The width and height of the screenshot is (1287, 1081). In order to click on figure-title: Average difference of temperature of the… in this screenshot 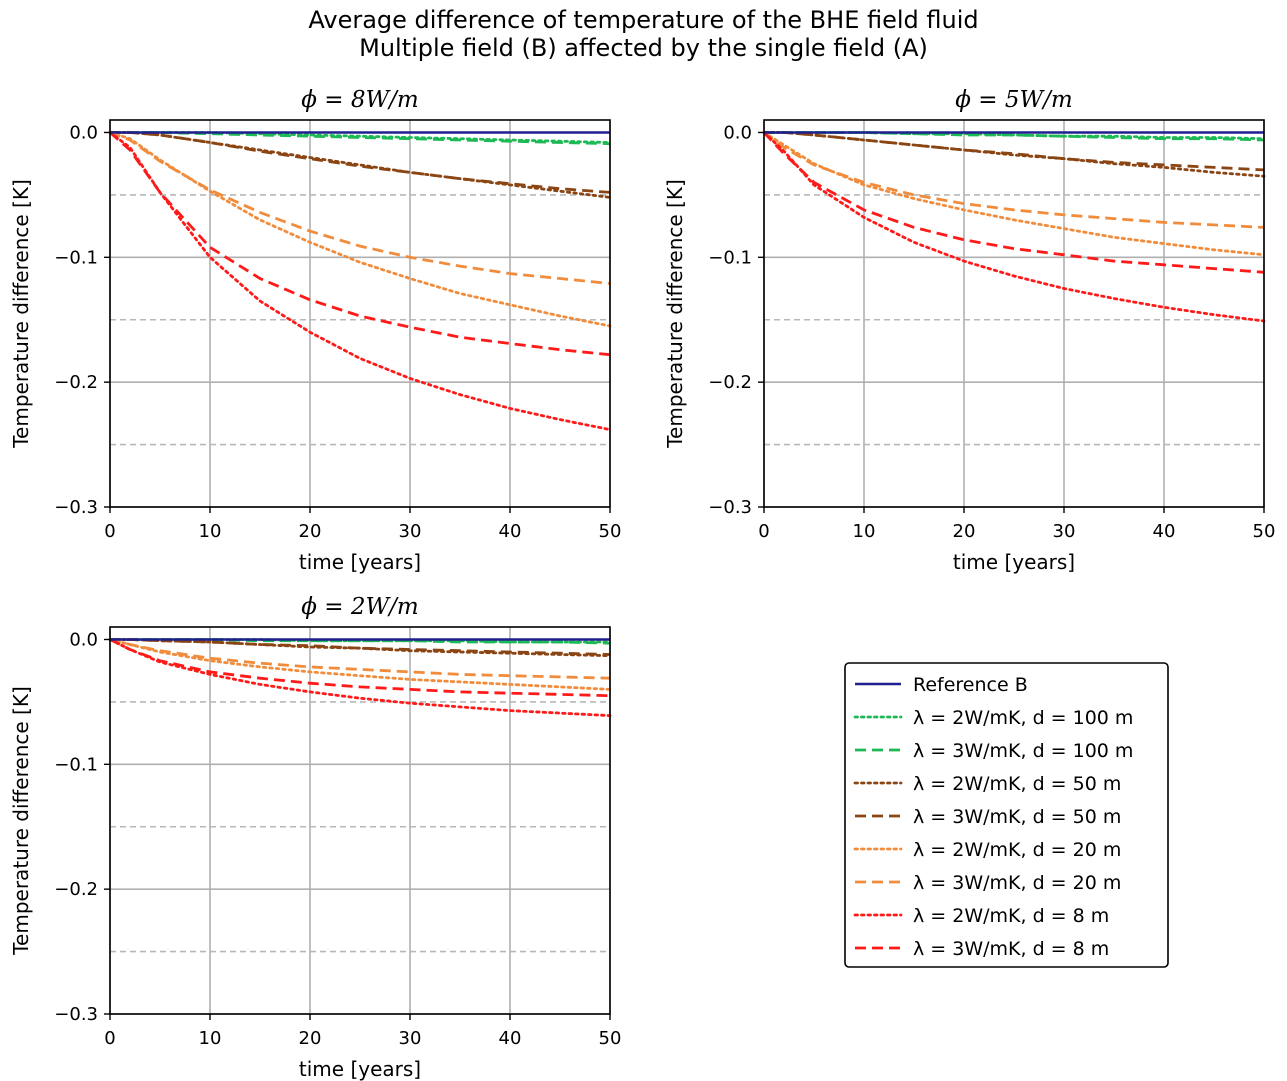, I will do `click(643, 20)`.